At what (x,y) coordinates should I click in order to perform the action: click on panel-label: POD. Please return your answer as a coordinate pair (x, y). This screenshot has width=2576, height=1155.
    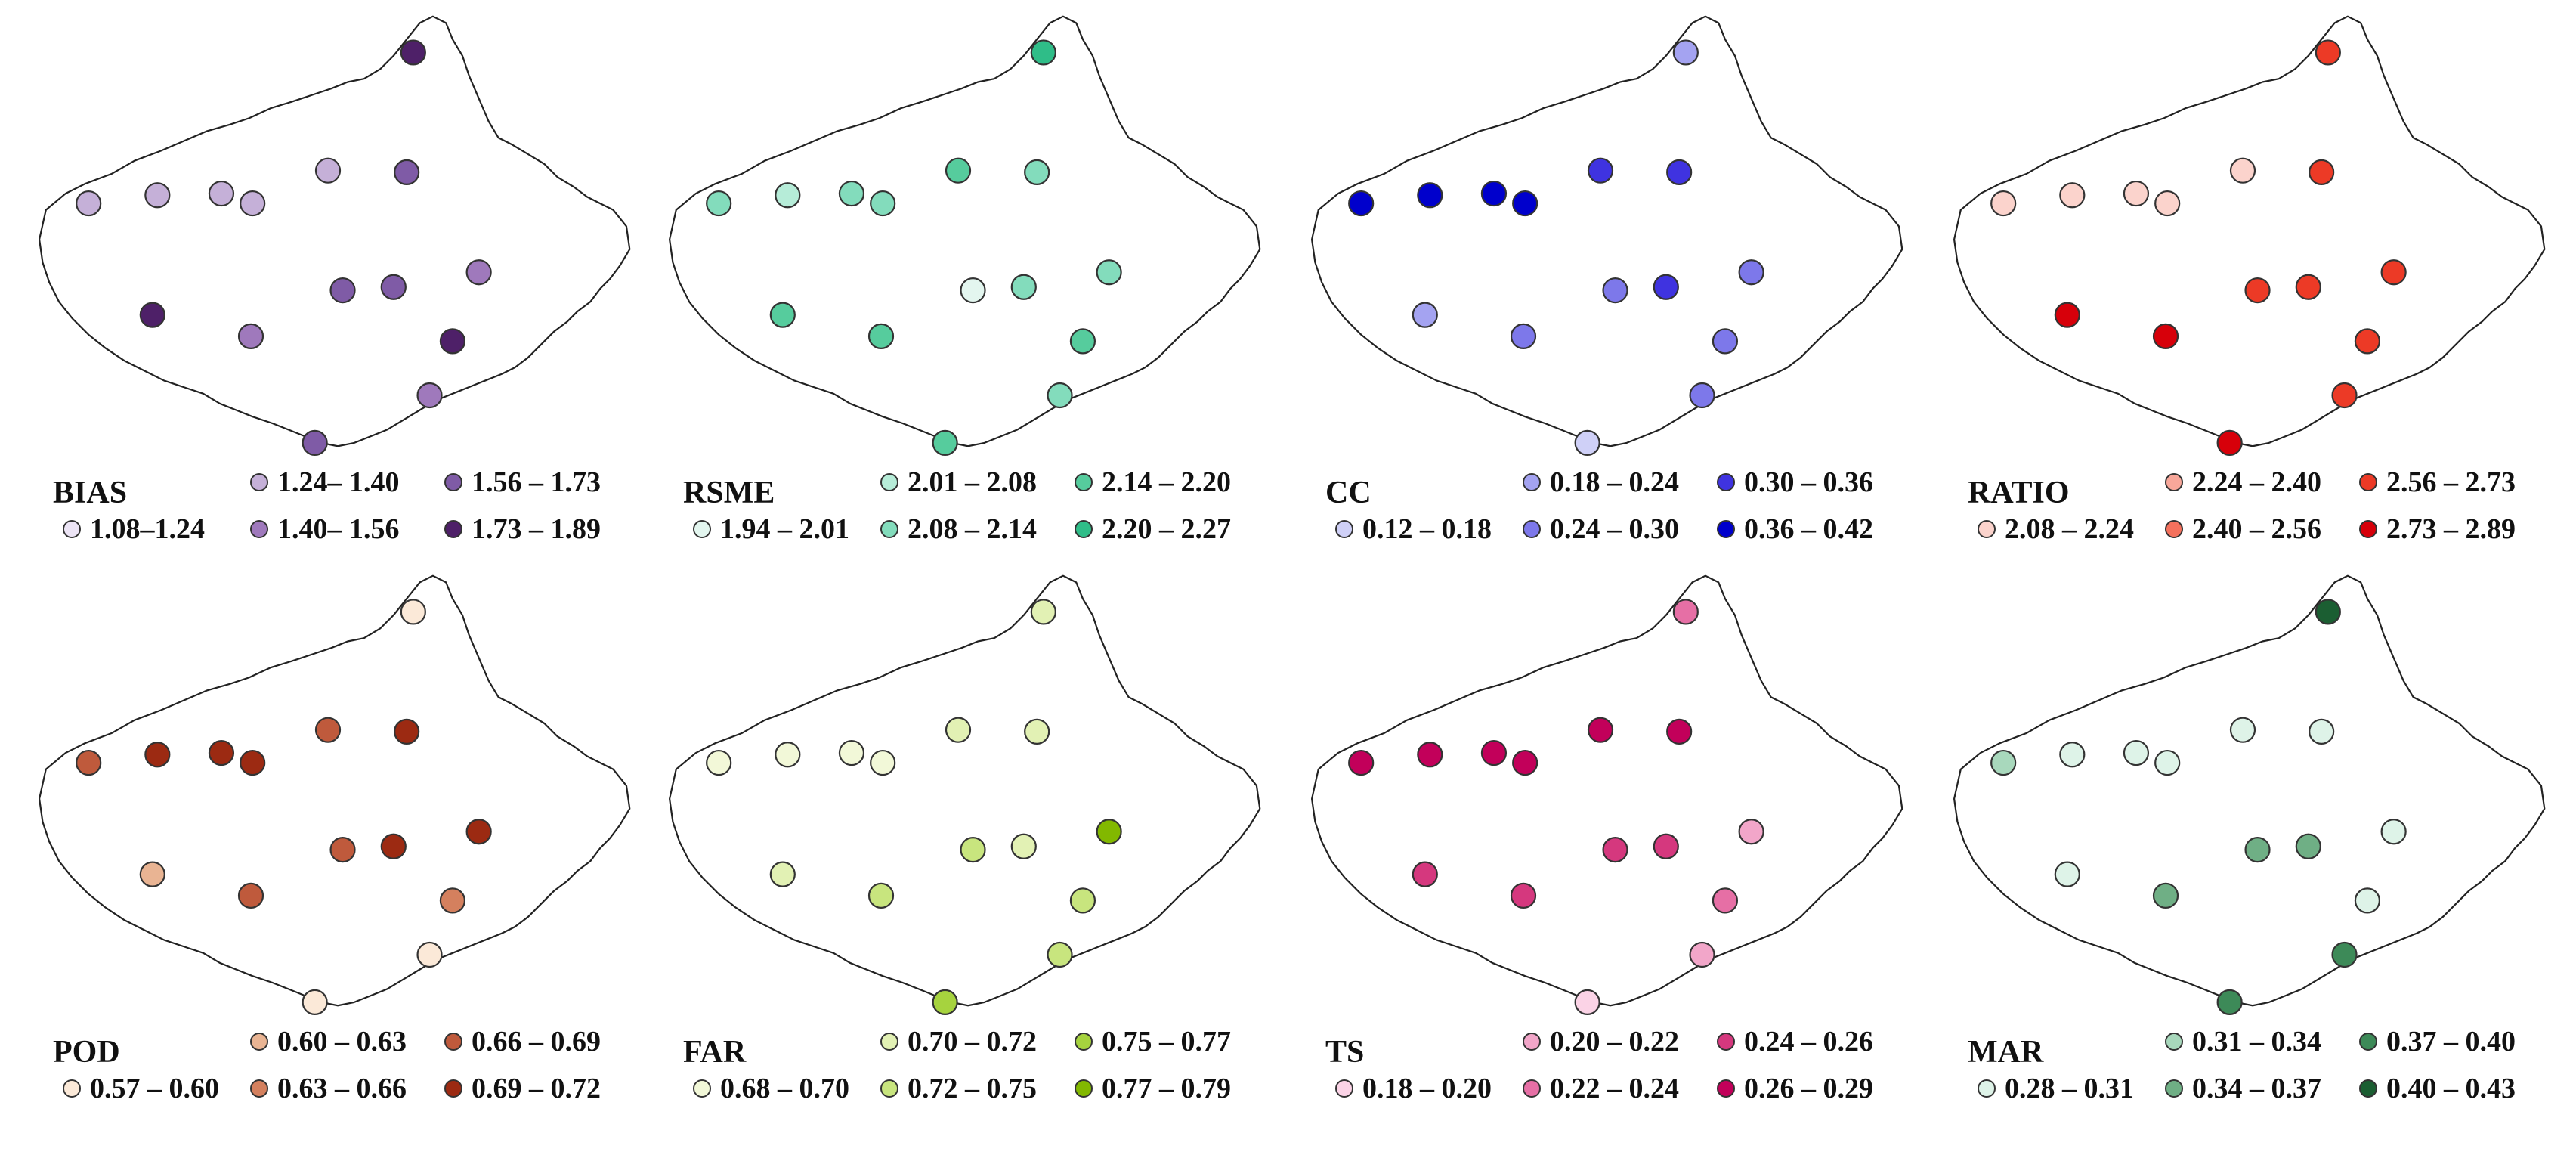
    Looking at the image, I should click on (86, 1052).